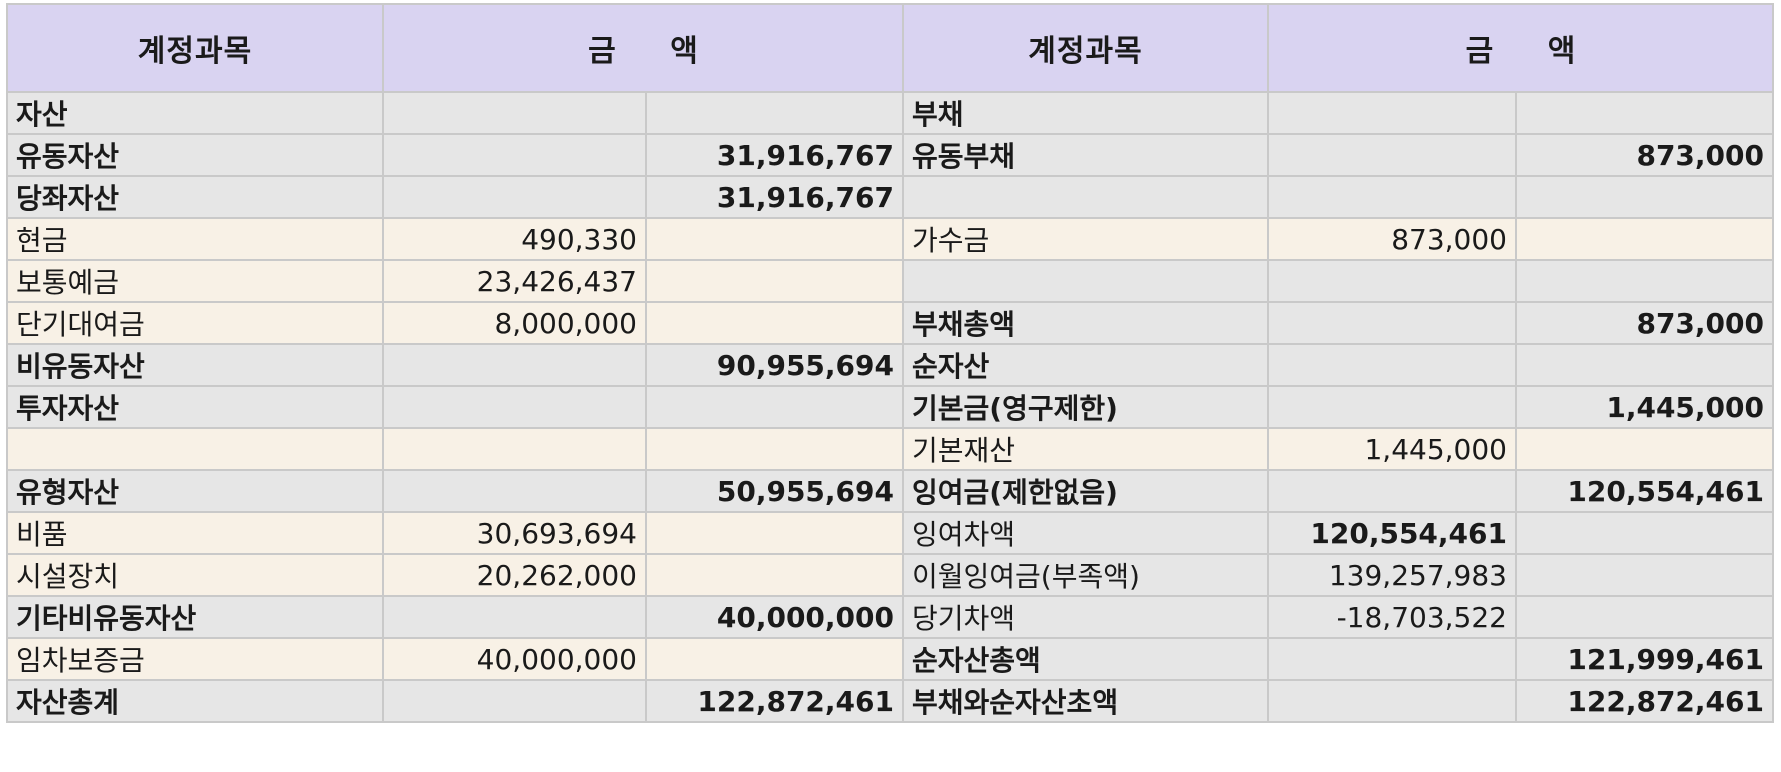  I want to click on table-row: 자산총계 122,872,461 부채와순자산초액 122,872,461, so click(890, 701).